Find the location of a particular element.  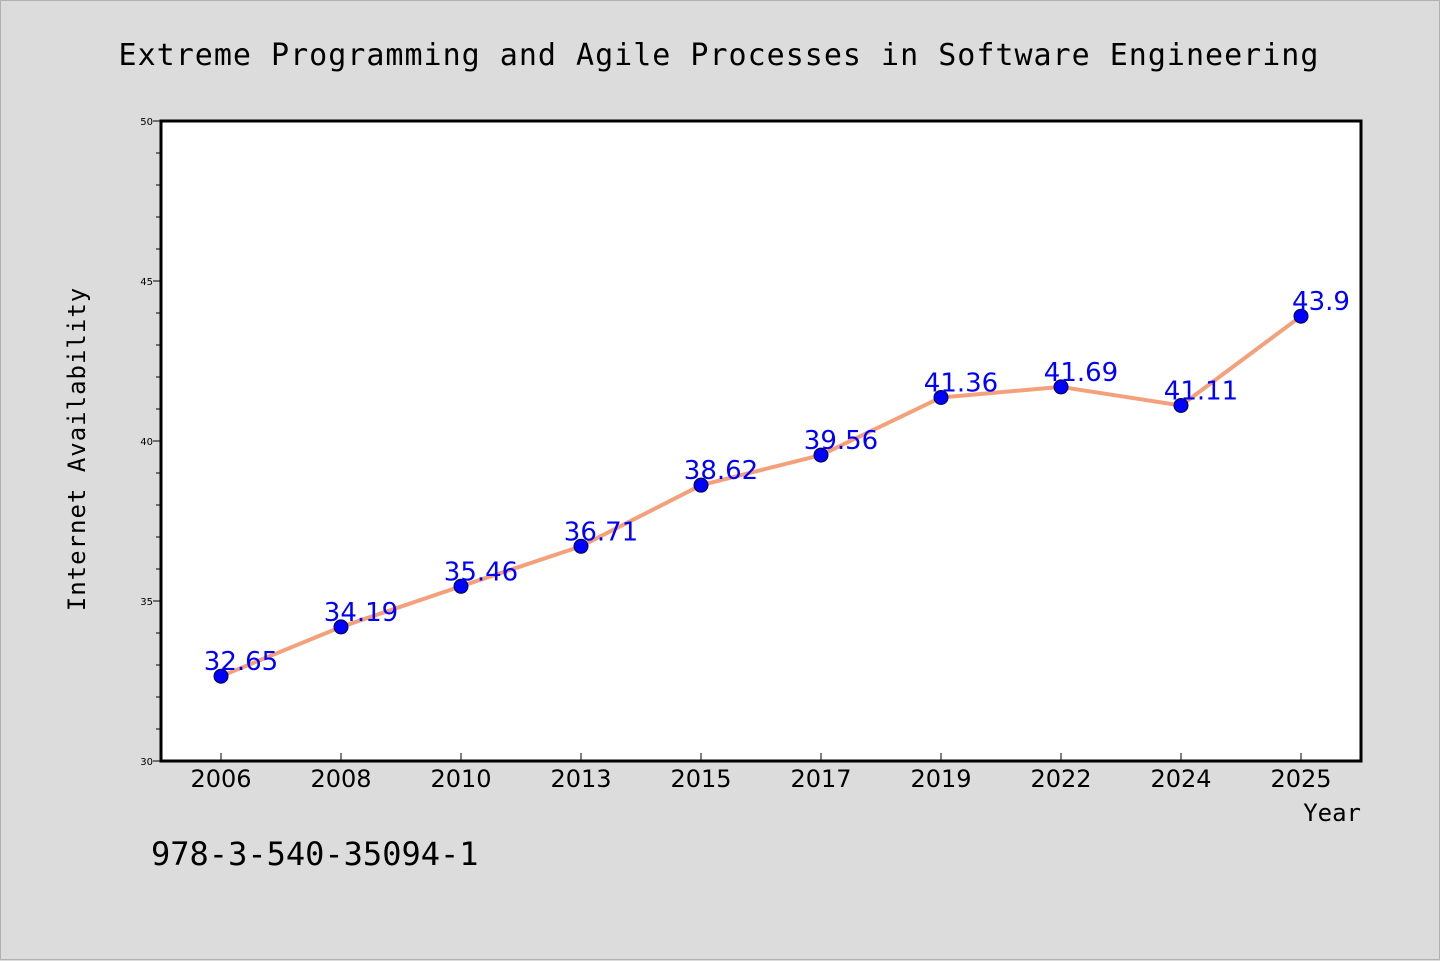

y-tick-label: 40 is located at coordinates (146, 442).